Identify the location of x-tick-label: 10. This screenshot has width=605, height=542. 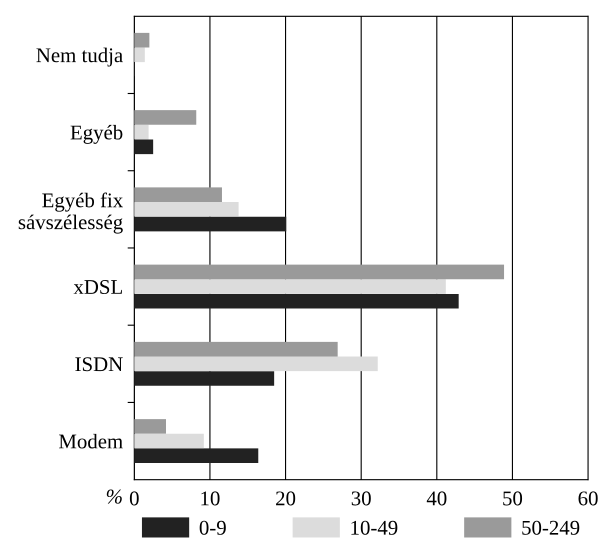
(210, 498).